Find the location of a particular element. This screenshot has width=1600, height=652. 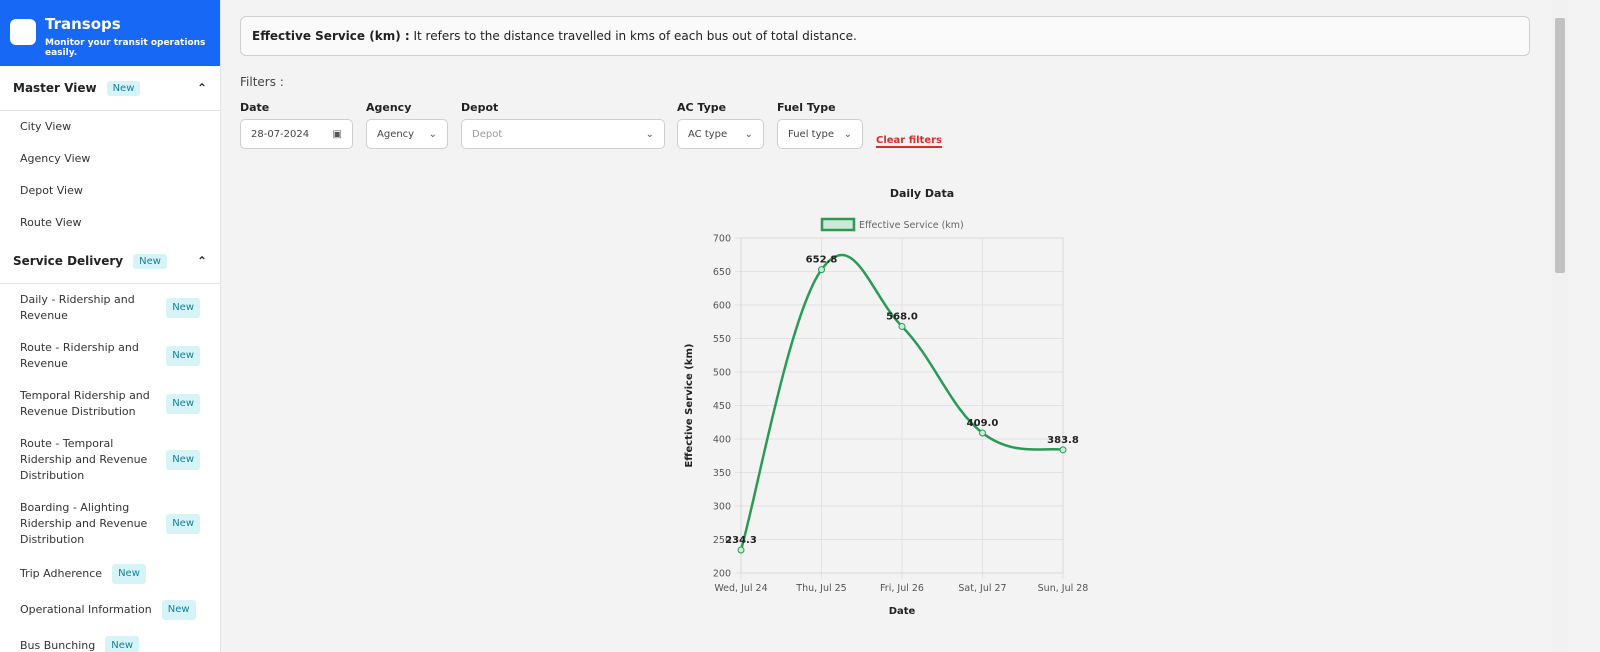

nav-item: Daily - Ridership and Revenue New is located at coordinates (110, 308).